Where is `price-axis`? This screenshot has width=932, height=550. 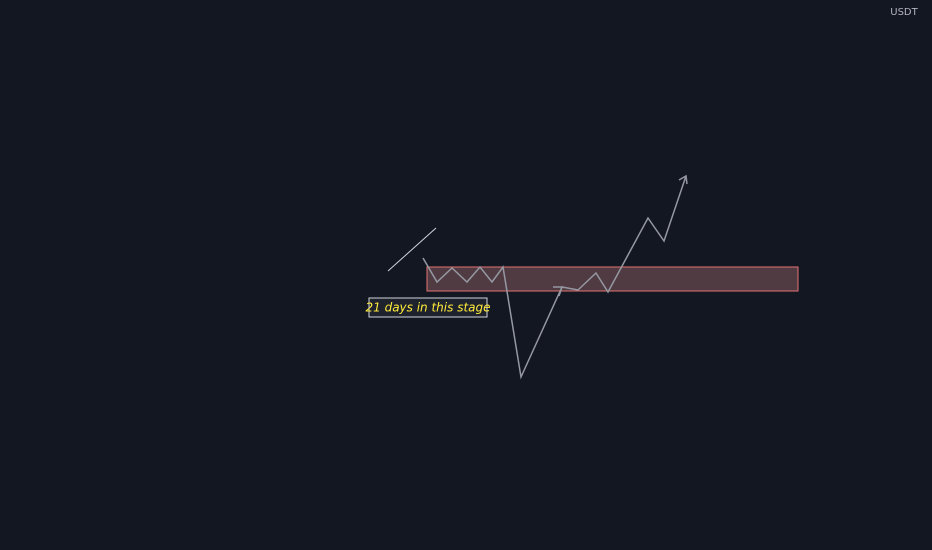 price-axis is located at coordinates (906, 275).